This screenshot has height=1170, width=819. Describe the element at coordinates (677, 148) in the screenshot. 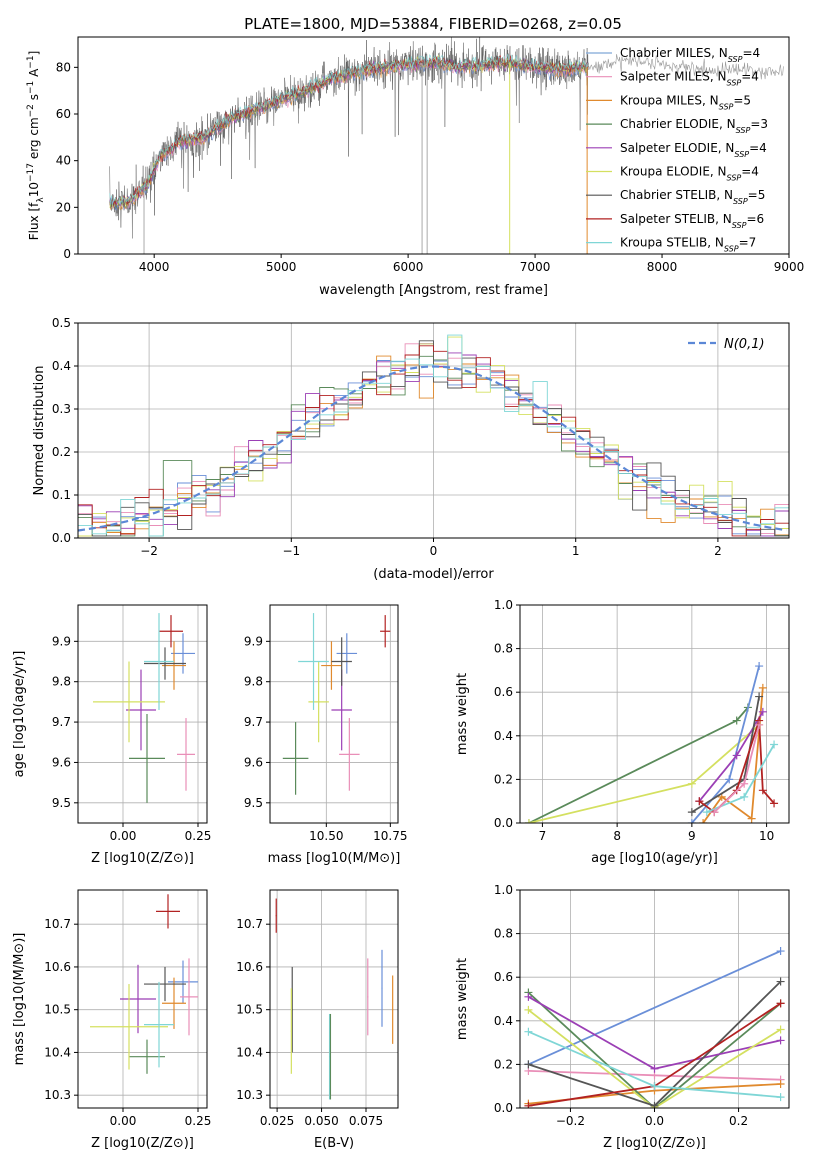

I see `legend-name: Salpeter ELODIE, N` at that location.